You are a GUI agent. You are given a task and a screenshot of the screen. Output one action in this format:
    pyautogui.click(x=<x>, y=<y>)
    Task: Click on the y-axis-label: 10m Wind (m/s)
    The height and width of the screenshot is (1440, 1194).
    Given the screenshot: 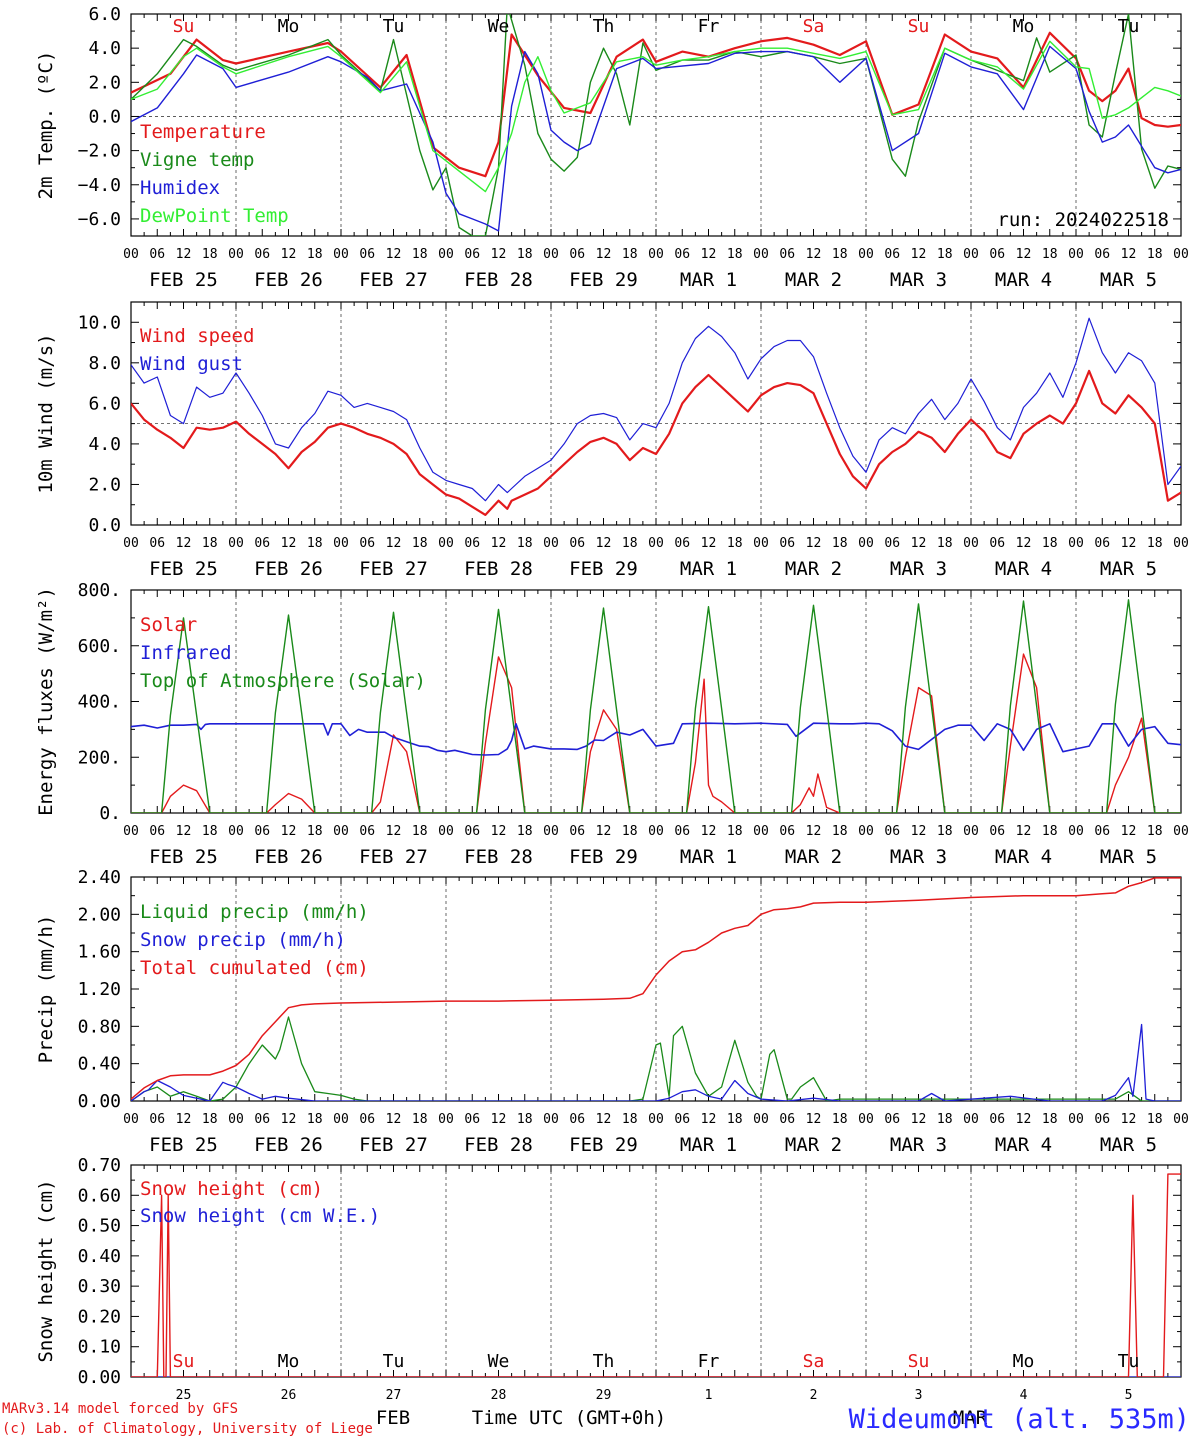 What is the action you would take?
    pyautogui.click(x=46, y=413)
    